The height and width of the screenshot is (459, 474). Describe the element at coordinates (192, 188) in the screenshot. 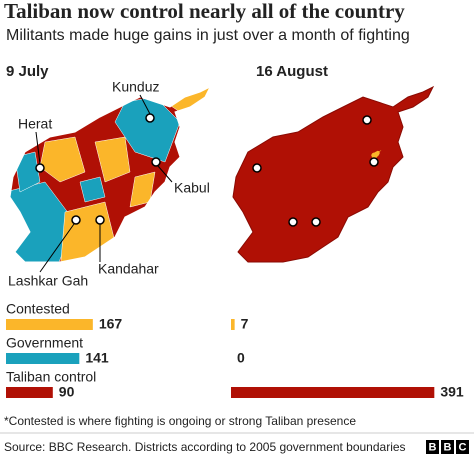

I see `city-label: Kabul` at that location.